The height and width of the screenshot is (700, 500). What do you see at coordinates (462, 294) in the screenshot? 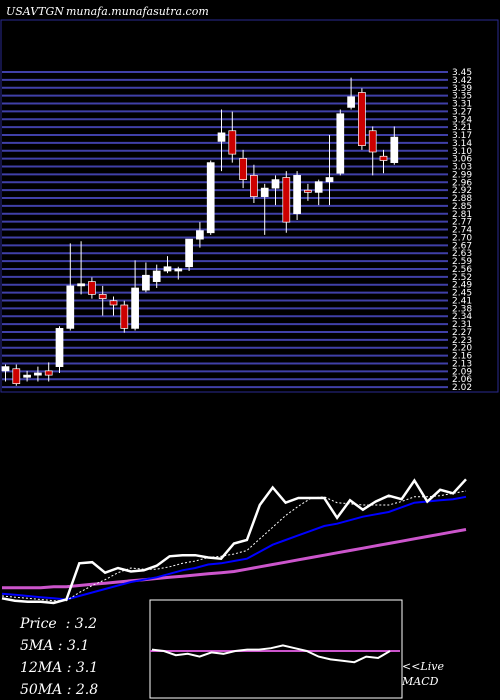
I see `tick-label: 2.45` at bounding box center [462, 294].